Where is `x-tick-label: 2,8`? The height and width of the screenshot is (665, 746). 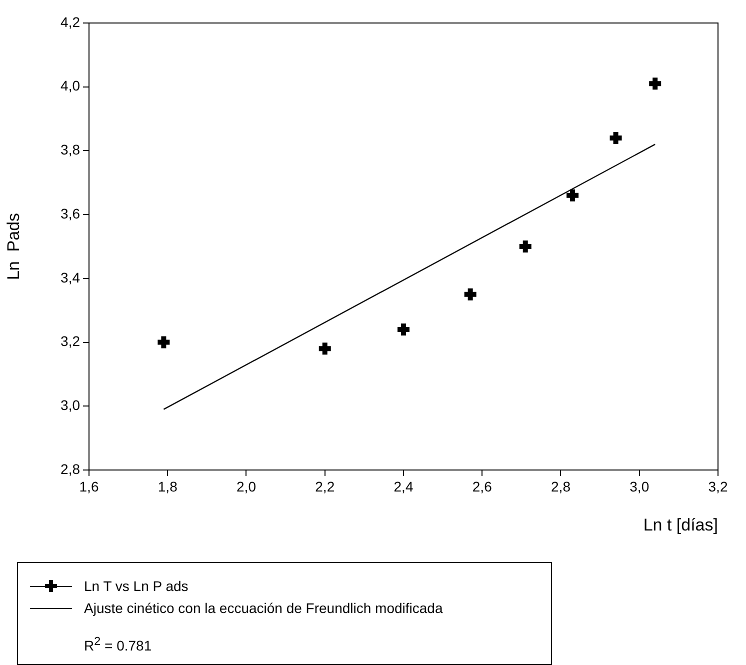
x-tick-label: 2,8 is located at coordinates (561, 486).